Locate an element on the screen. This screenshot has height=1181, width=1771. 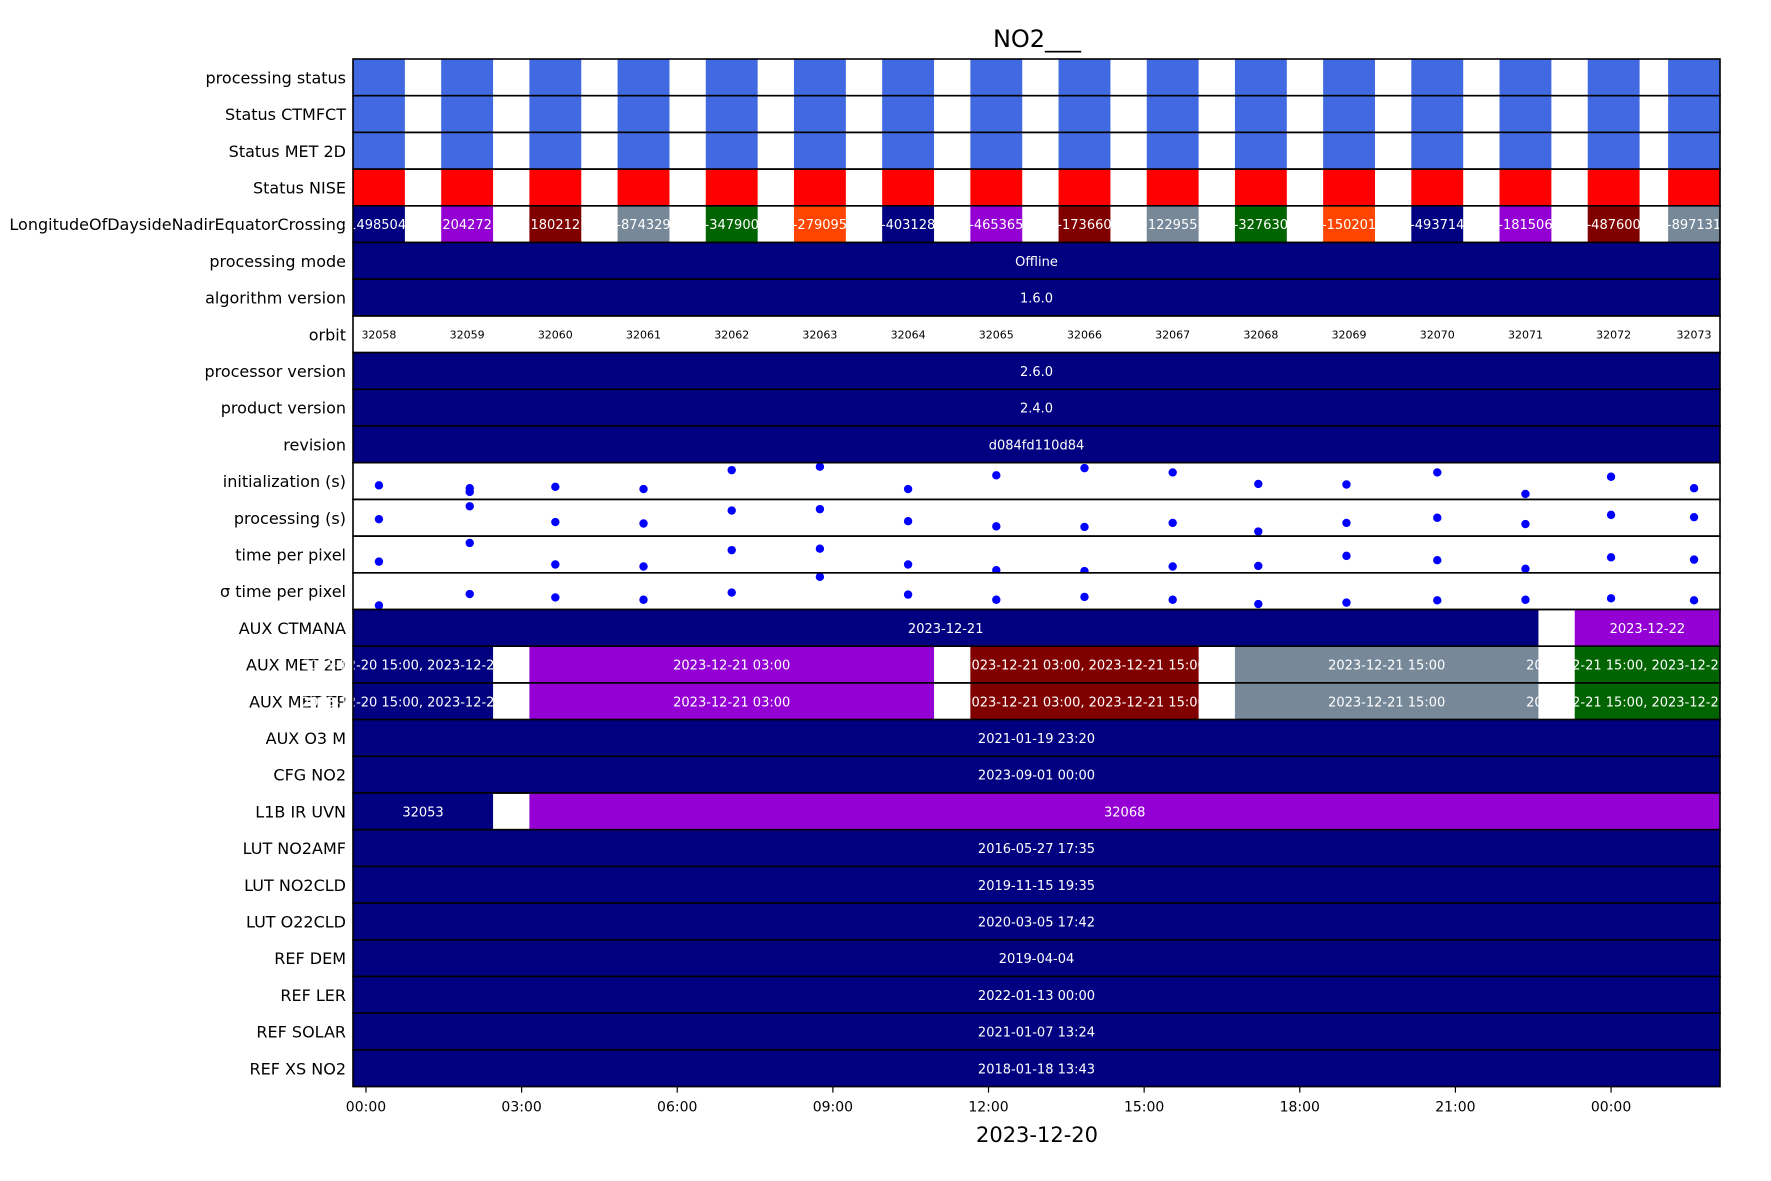
row-8: processor version 2.6.0 is located at coordinates (962, 371).